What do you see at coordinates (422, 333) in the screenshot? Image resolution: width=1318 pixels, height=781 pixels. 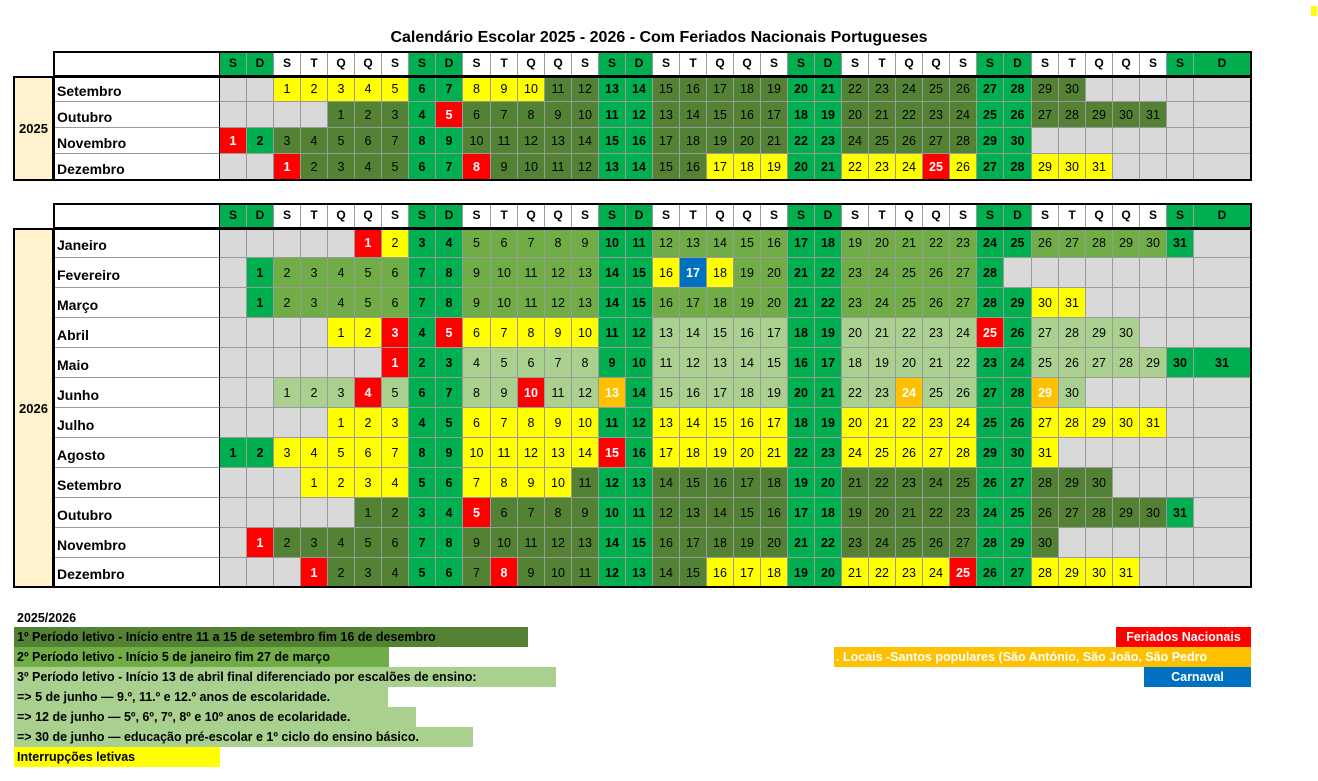 I see `day-cell: 4` at bounding box center [422, 333].